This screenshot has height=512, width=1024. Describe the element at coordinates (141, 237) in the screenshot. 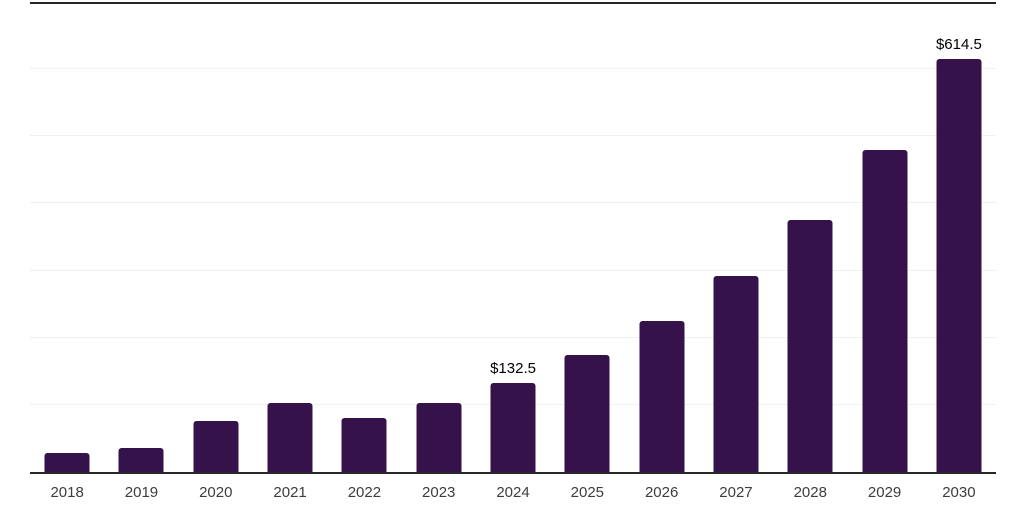

I see `bar-slot-2019` at that location.